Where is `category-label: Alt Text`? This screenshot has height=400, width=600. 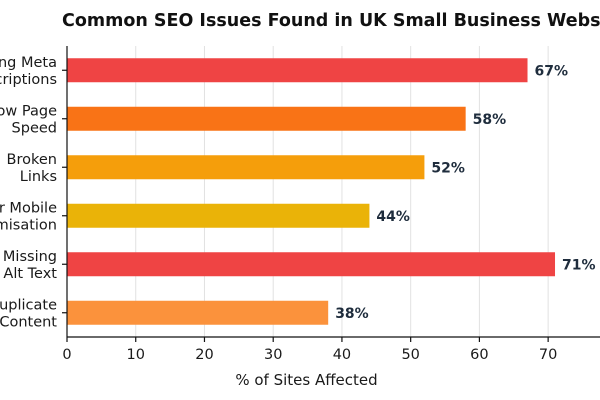 category-label: Alt Text is located at coordinates (30, 274).